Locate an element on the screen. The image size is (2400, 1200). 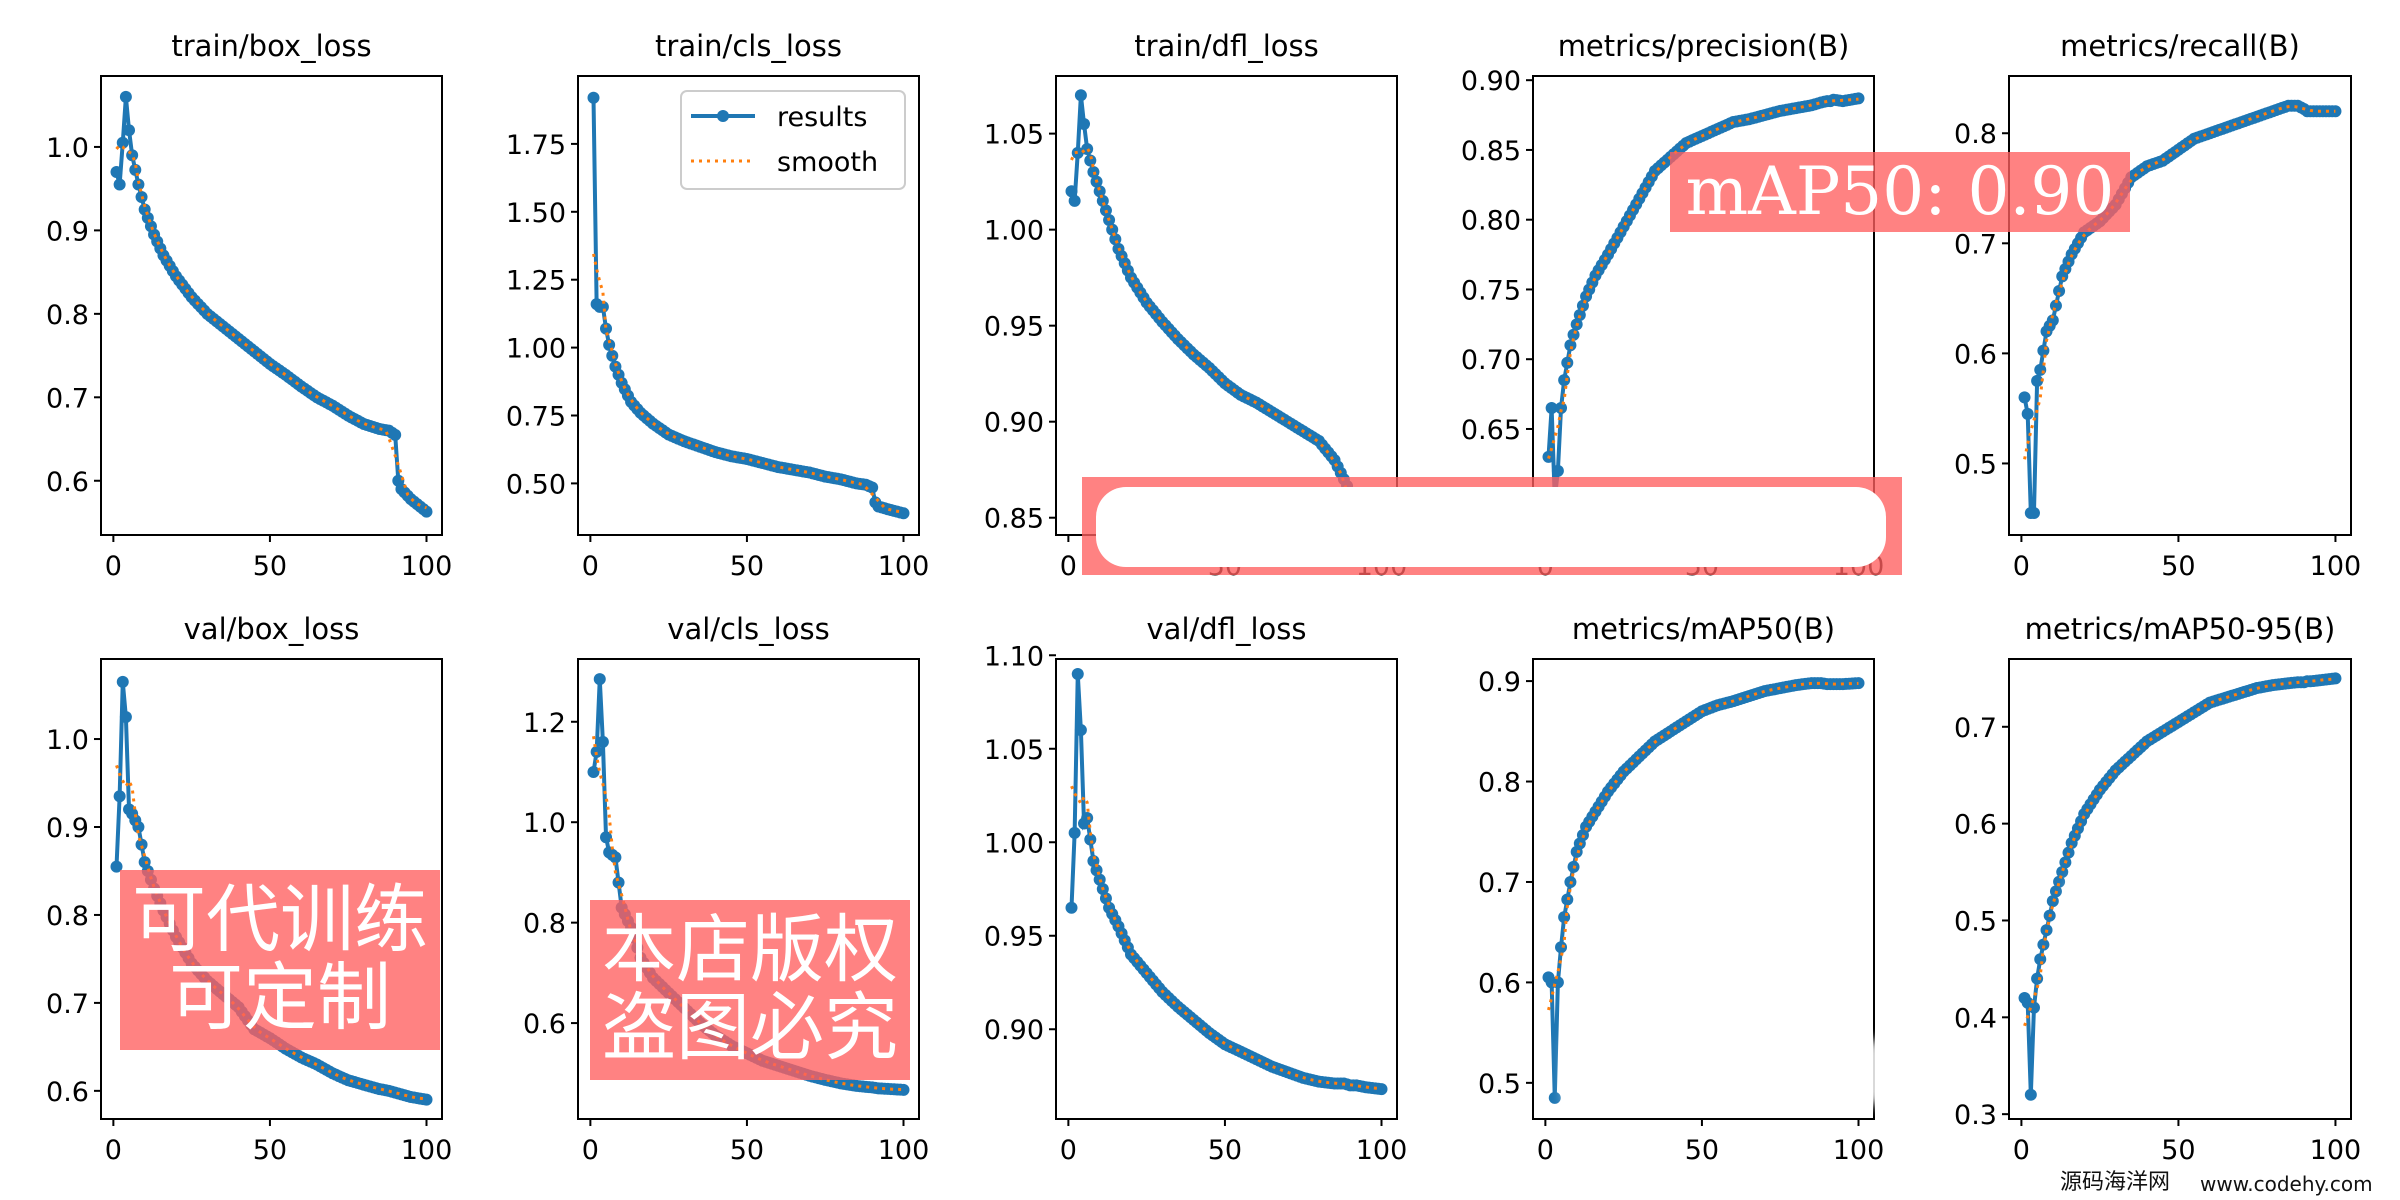
y-tick-label: 0.90 is located at coordinates (1491, 81).